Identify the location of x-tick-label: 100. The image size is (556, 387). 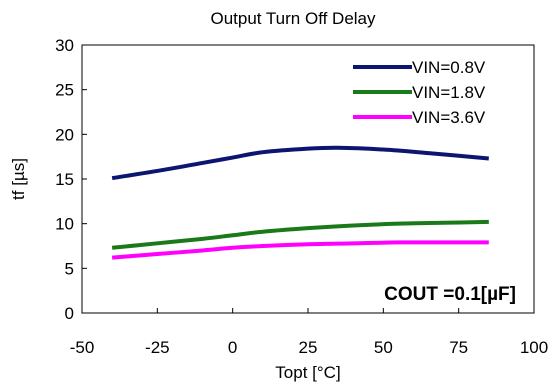
(534, 347).